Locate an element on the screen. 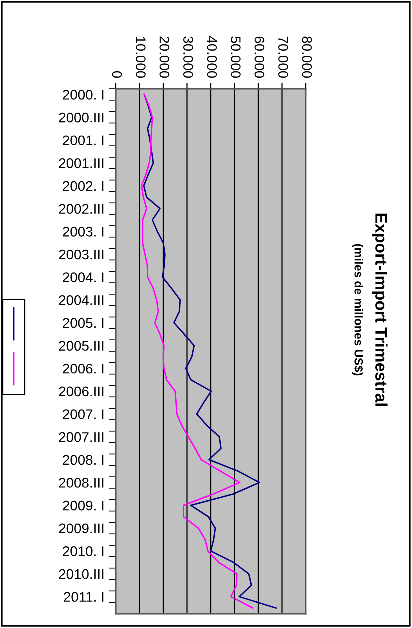  y-tick-label: 2004. I is located at coordinates (83, 277).